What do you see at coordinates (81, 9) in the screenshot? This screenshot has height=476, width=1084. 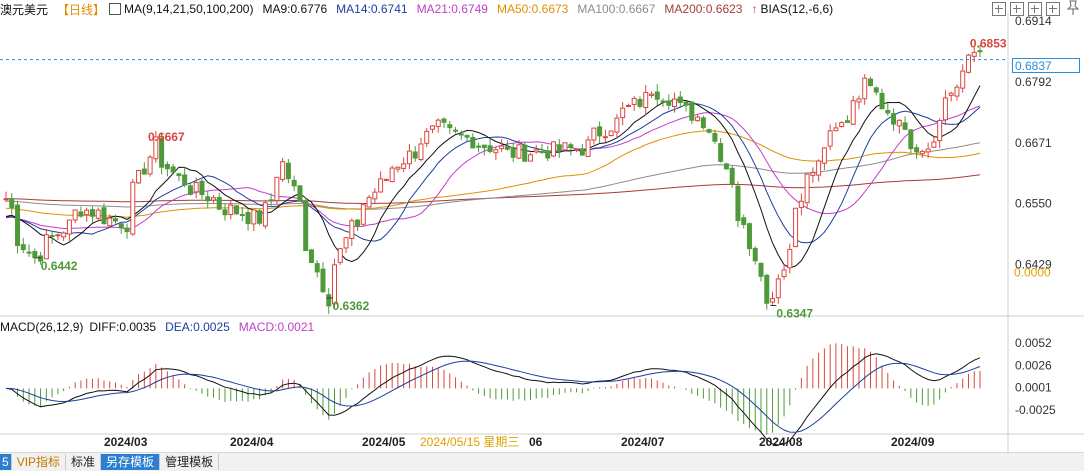 I see `period-label: 【日线】` at bounding box center [81, 9].